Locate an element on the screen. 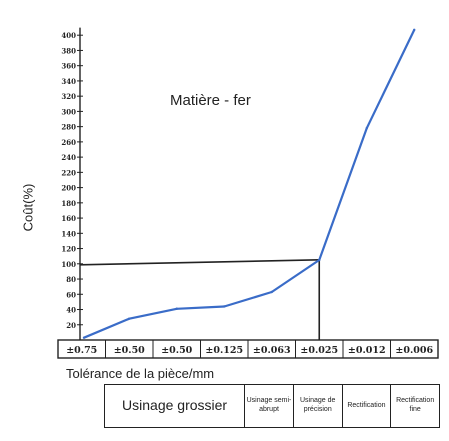 The width and height of the screenshot is (449, 441). material-annotation: Matière - fer is located at coordinates (210, 100).